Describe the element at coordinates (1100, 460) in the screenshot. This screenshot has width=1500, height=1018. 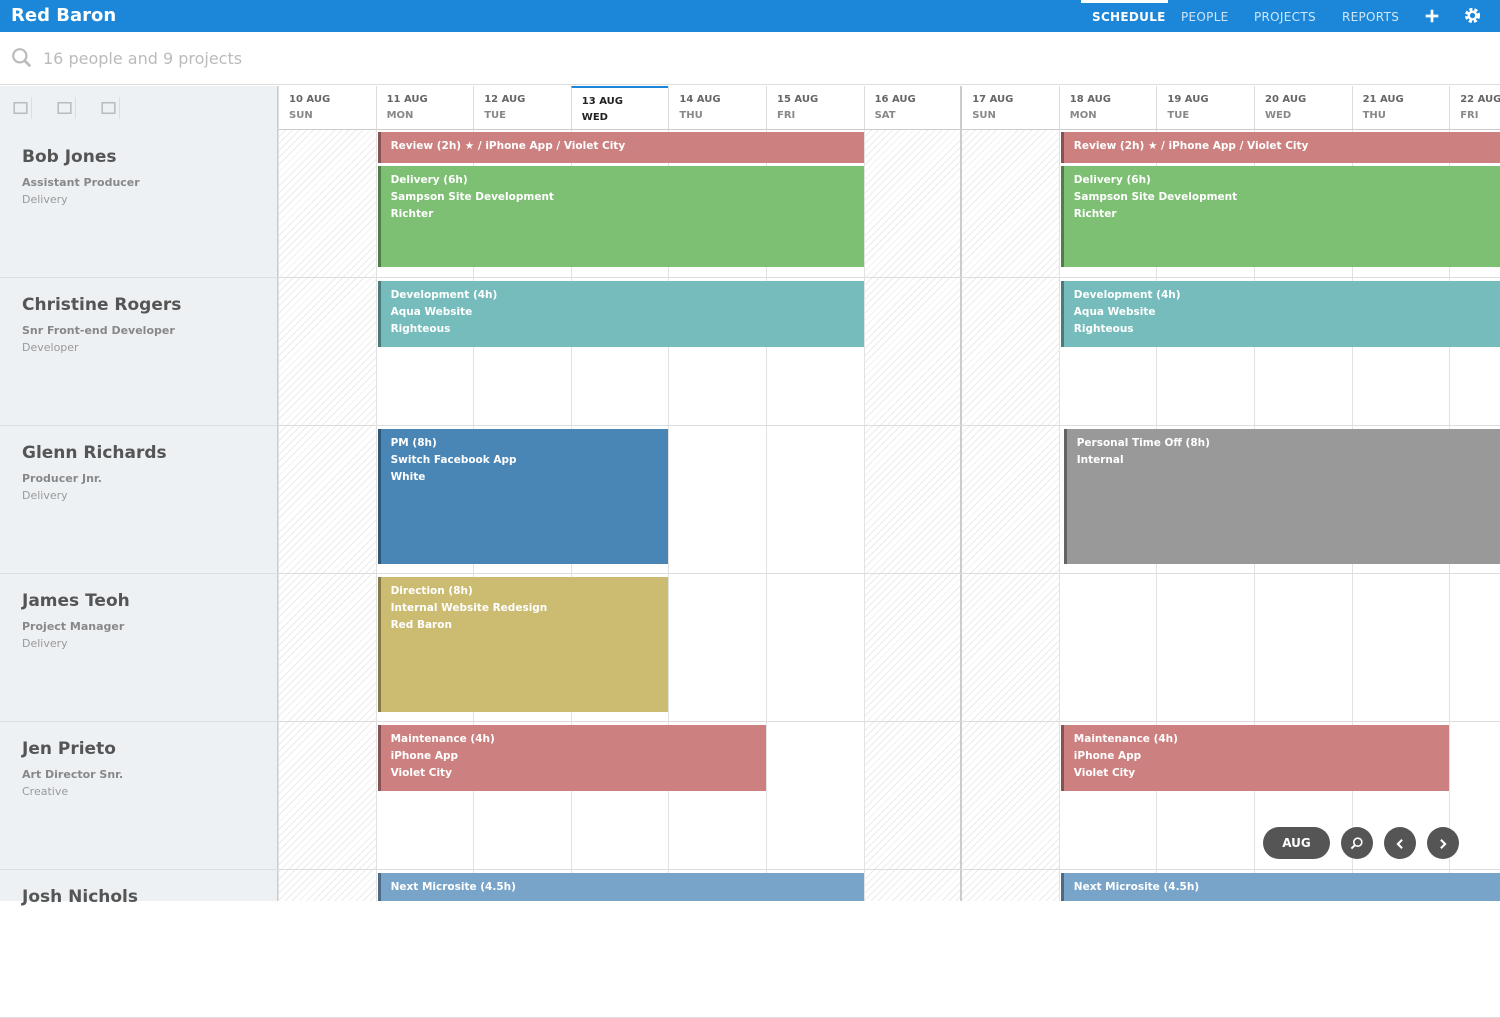
I see `task-line: Internal` at that location.